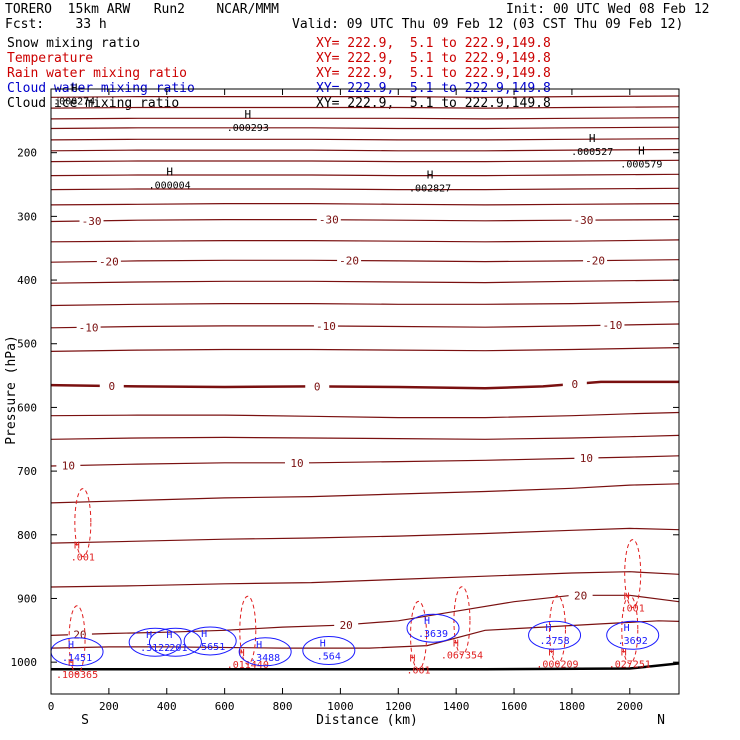 Image resolution: width=740 pixels, height=740 pixels. What do you see at coordinates (74, 43) in the screenshot?
I see `legend-snow-label: Snow mixing ratio` at bounding box center [74, 43].